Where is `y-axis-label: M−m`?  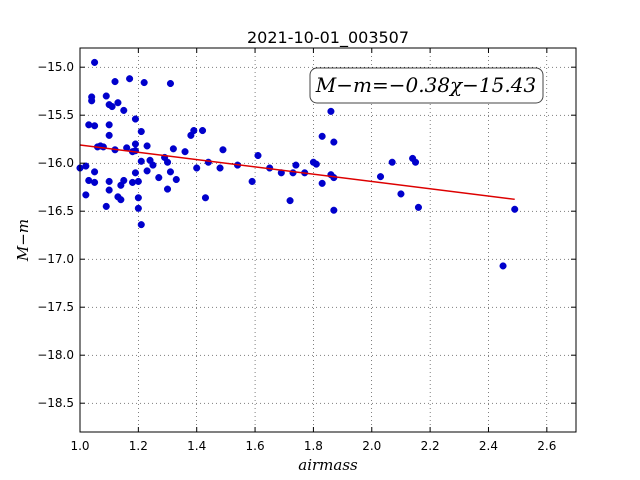
y-axis-label: M−m is located at coordinates (23, 240).